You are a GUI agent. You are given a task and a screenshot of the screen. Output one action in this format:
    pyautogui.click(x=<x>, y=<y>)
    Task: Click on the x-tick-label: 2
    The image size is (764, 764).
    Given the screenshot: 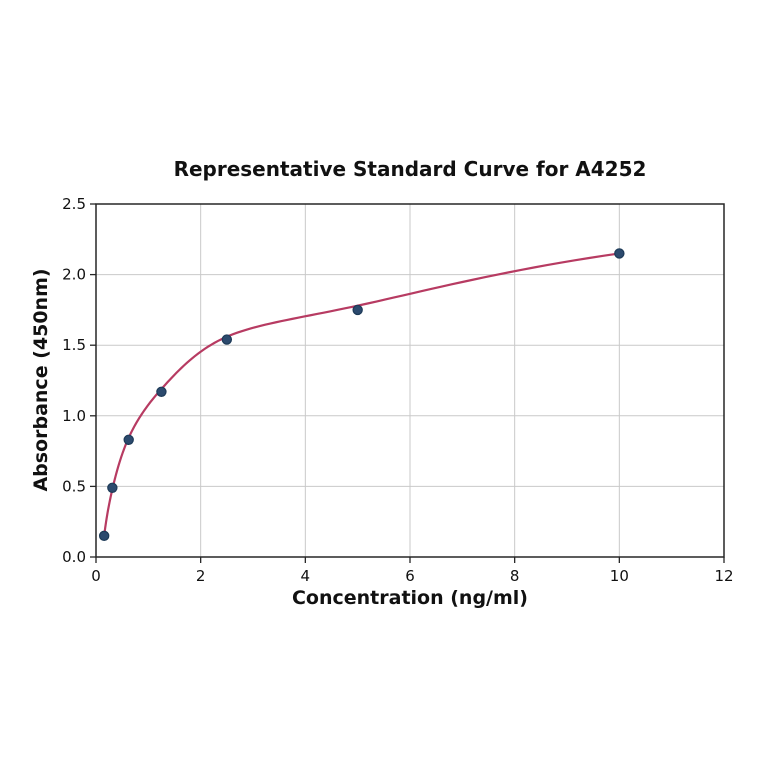 What is the action you would take?
    pyautogui.click(x=201, y=576)
    